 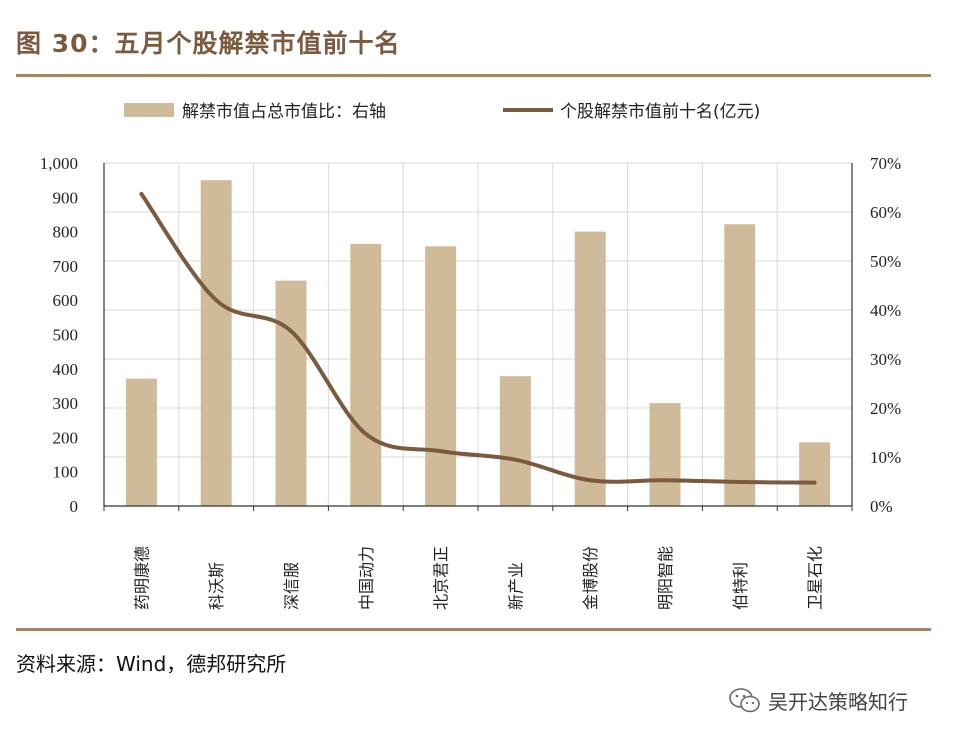 What do you see at coordinates (208, 43) in the screenshot?
I see `figure-title: 图 30：五月个股解禁市值前十名` at bounding box center [208, 43].